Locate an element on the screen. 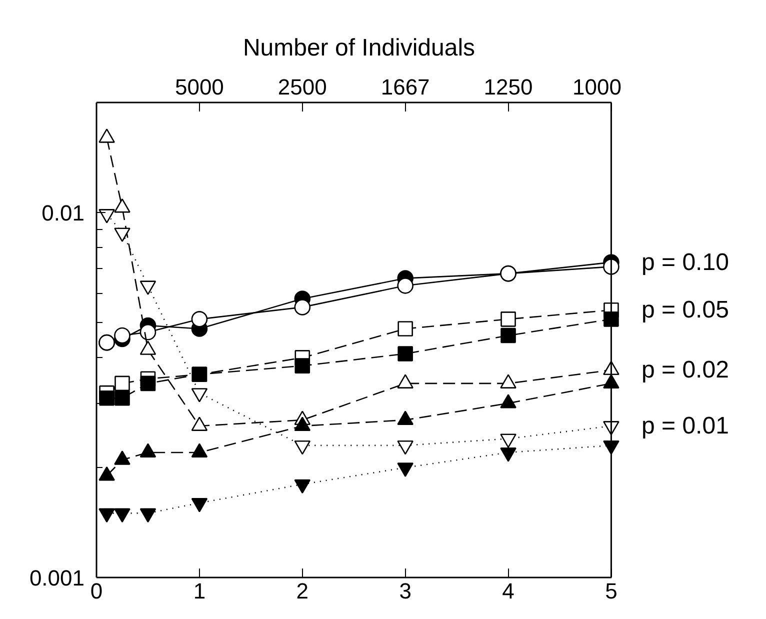 This screenshot has width=766, height=619. series-label: p = 0.01 is located at coordinates (685, 426).